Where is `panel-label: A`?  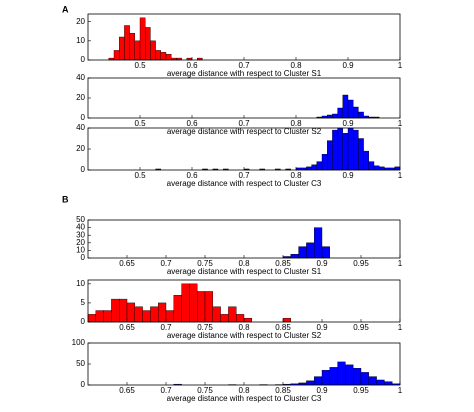 panel-label: A is located at coordinates (65, 9).